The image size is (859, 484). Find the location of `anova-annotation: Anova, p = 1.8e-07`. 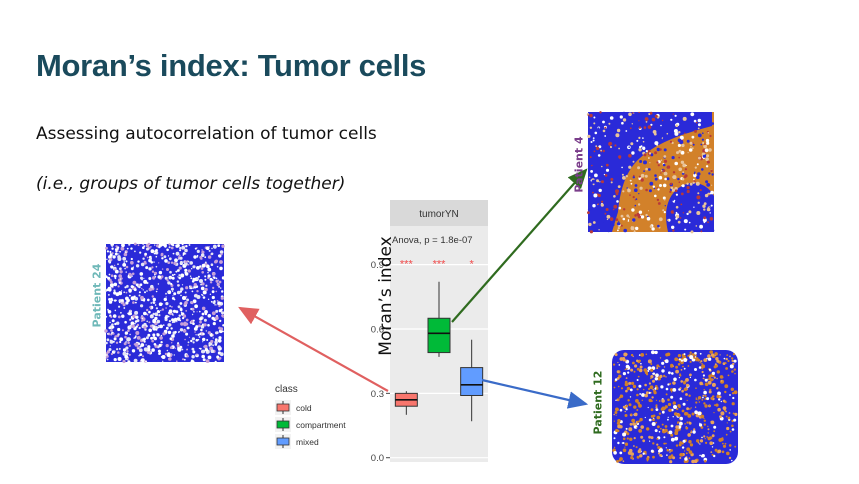

anova-annotation: Anova, p = 1.8e-07 is located at coordinates (432, 240).